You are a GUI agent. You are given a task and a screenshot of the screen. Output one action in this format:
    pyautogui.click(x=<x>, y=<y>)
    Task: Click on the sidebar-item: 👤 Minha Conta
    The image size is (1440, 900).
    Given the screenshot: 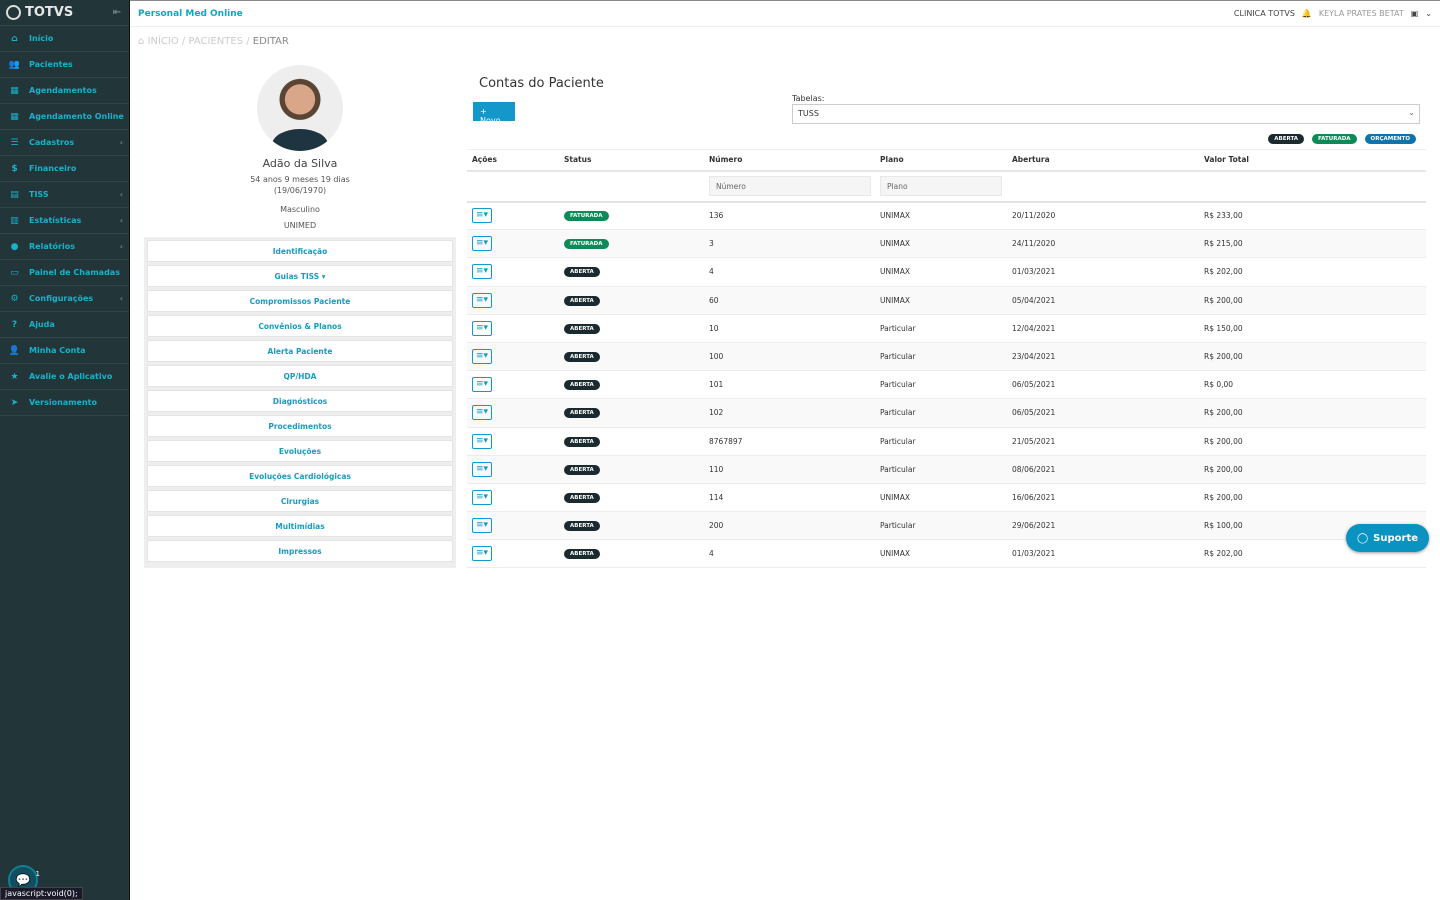 What is the action you would take?
    pyautogui.click(x=64, y=351)
    